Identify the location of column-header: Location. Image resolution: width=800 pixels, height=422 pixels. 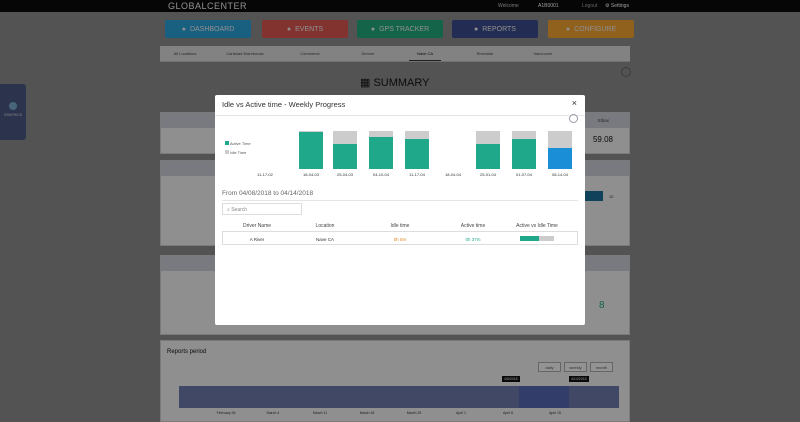
(325, 226).